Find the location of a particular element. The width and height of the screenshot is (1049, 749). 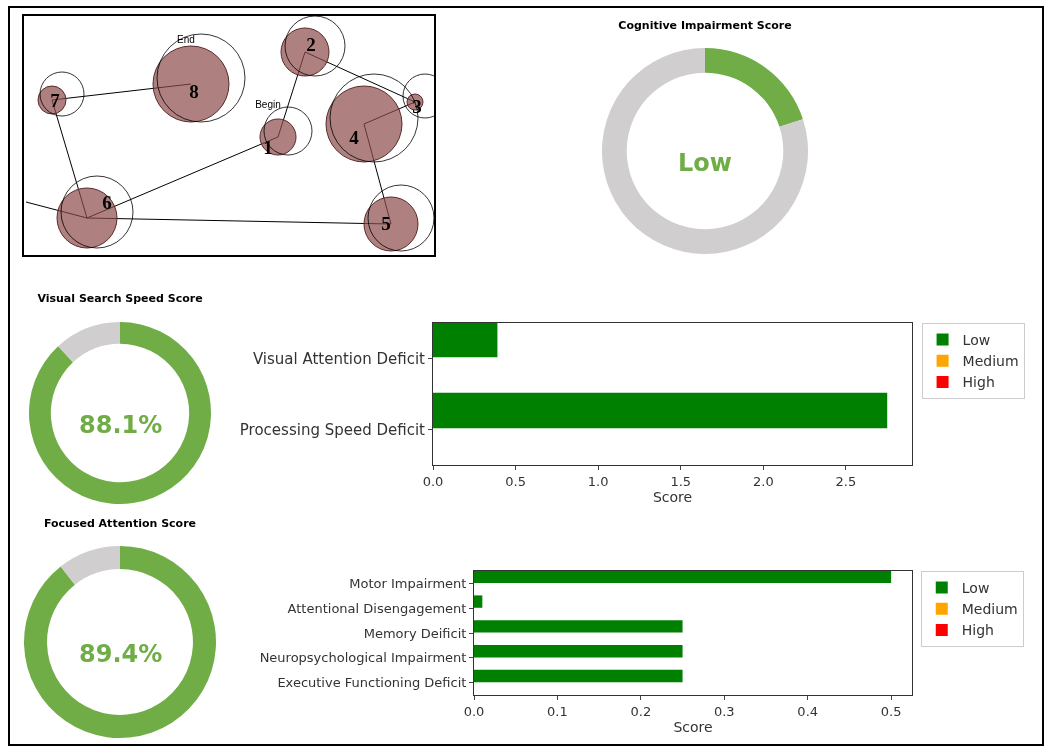

x-tick-label: 2.0 is located at coordinates (763, 481).